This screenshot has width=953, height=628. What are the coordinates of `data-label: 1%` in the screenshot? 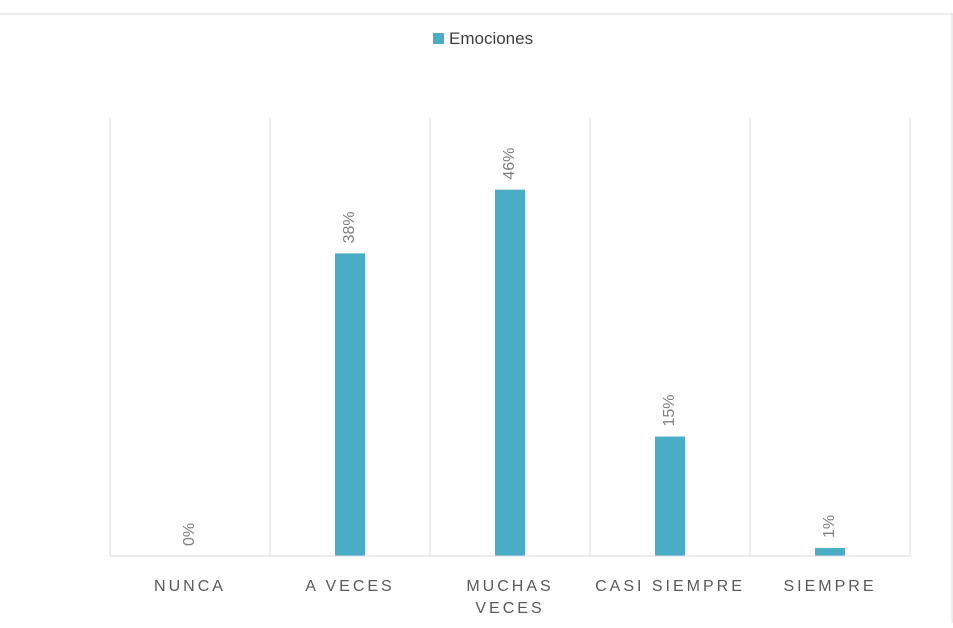 It's located at (829, 526).